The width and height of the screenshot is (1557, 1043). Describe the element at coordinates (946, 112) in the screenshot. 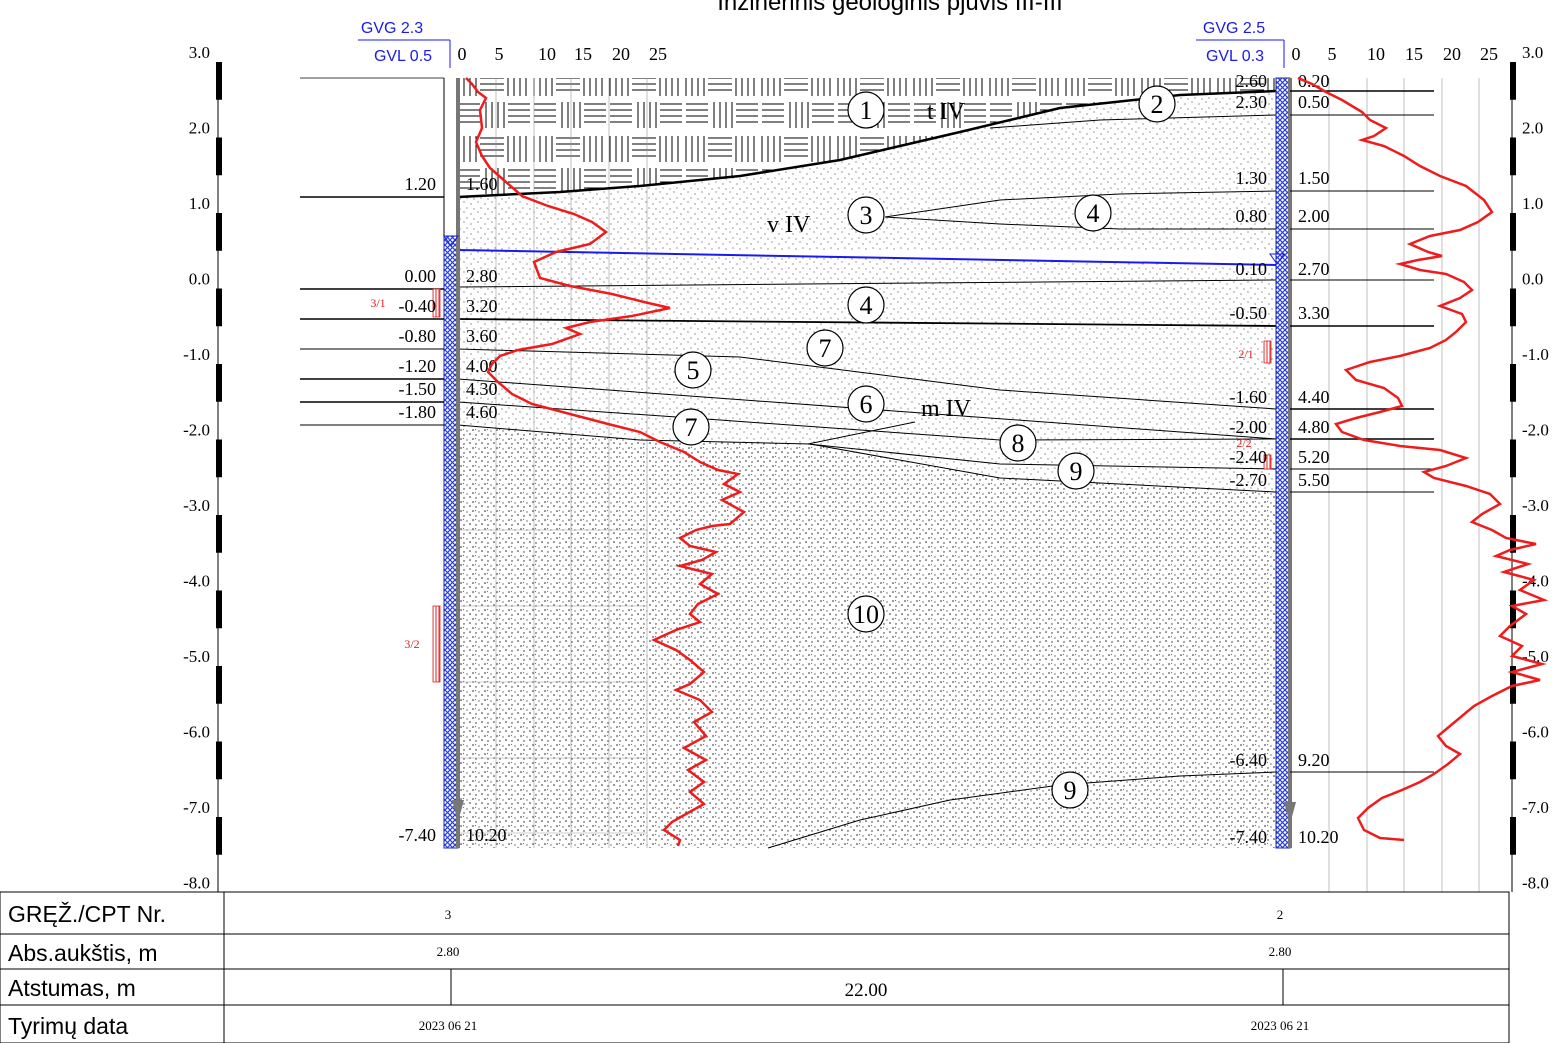

I see `age-label-t-iv: t IV` at that location.